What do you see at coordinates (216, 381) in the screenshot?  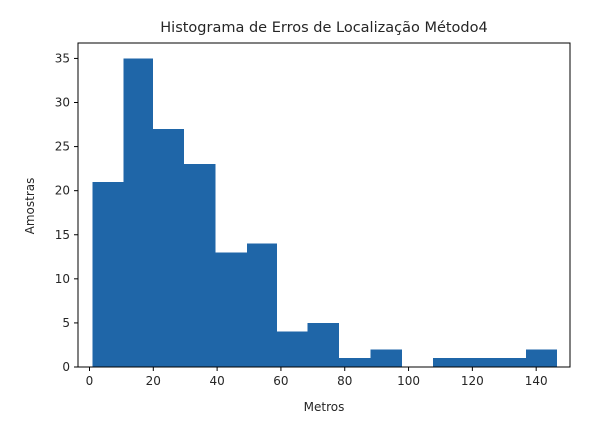 I see `x-tick-label: 40` at bounding box center [216, 381].